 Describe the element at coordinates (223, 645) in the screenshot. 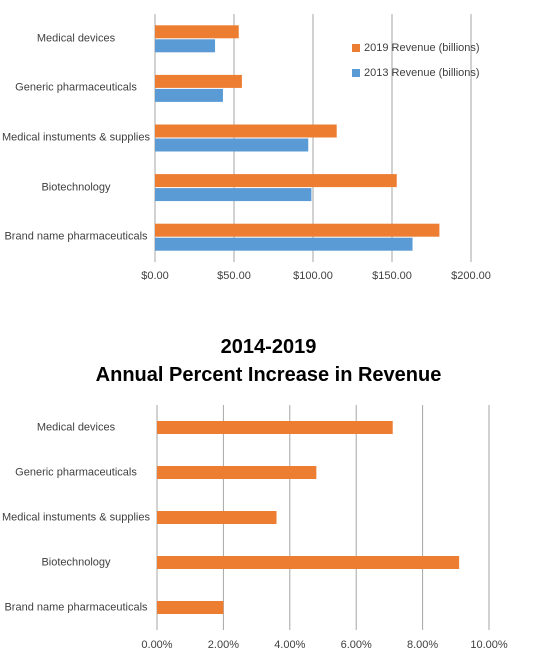

I see `x-tick-label: 2.00%` at that location.